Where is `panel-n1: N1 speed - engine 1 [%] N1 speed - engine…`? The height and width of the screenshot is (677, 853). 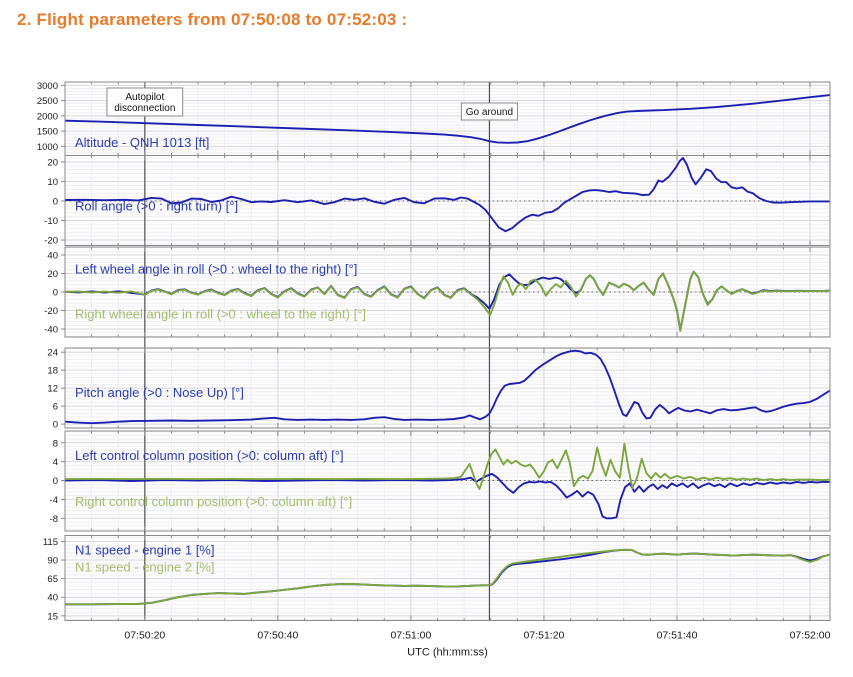 panel-n1: N1 speed - engine 1 [%] N1 speed - engine… is located at coordinates (437, 576).